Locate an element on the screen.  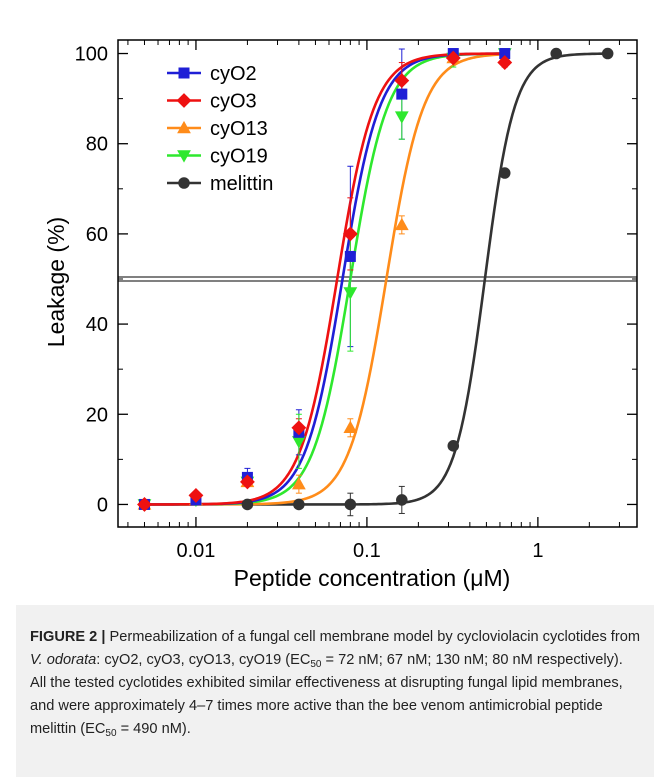
legend-marker-cyO19 is located at coordinates (184, 156).